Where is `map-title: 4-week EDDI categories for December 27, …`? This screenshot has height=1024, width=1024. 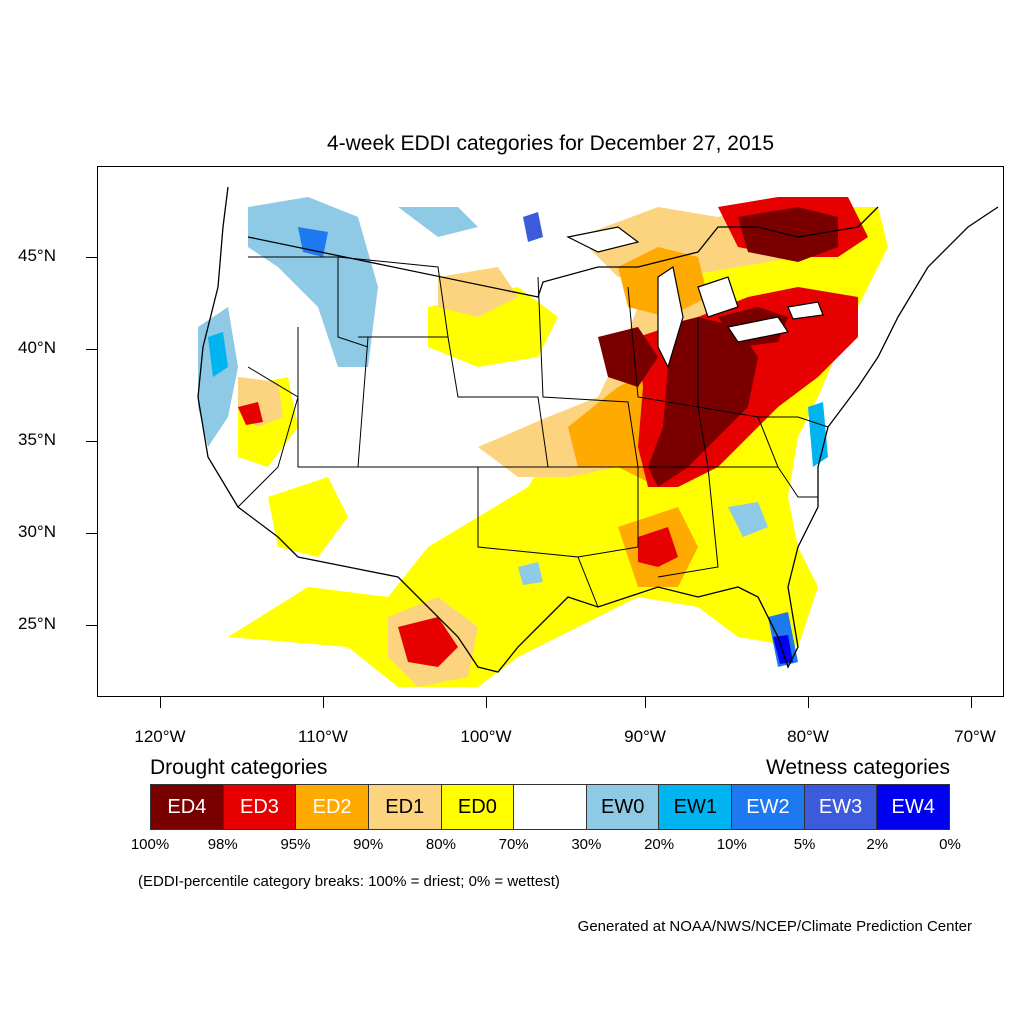
map-title: 4-week EDDI categories for December 27, … is located at coordinates (550, 143).